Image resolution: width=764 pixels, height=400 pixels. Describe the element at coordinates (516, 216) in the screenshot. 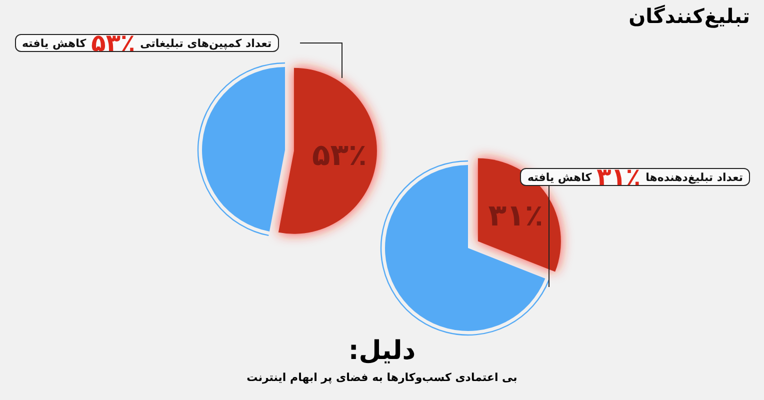

I see `text: ۳۱٪` at that location.